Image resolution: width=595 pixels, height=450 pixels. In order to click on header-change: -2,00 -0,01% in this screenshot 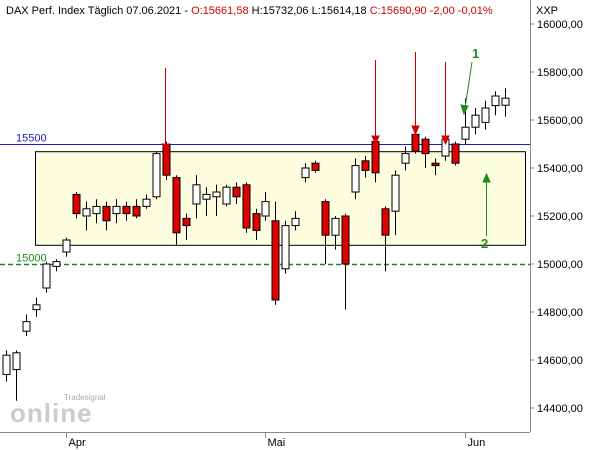, I will do `click(461, 11)`.